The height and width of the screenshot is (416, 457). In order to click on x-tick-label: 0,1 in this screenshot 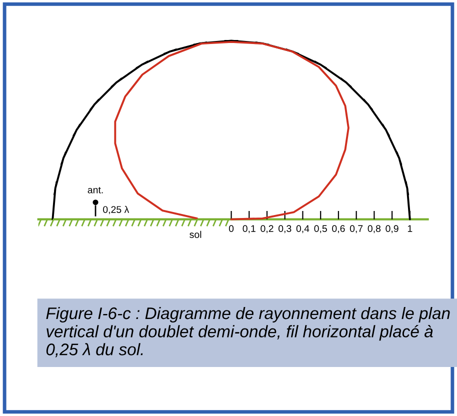, I will do `click(249, 229)`.